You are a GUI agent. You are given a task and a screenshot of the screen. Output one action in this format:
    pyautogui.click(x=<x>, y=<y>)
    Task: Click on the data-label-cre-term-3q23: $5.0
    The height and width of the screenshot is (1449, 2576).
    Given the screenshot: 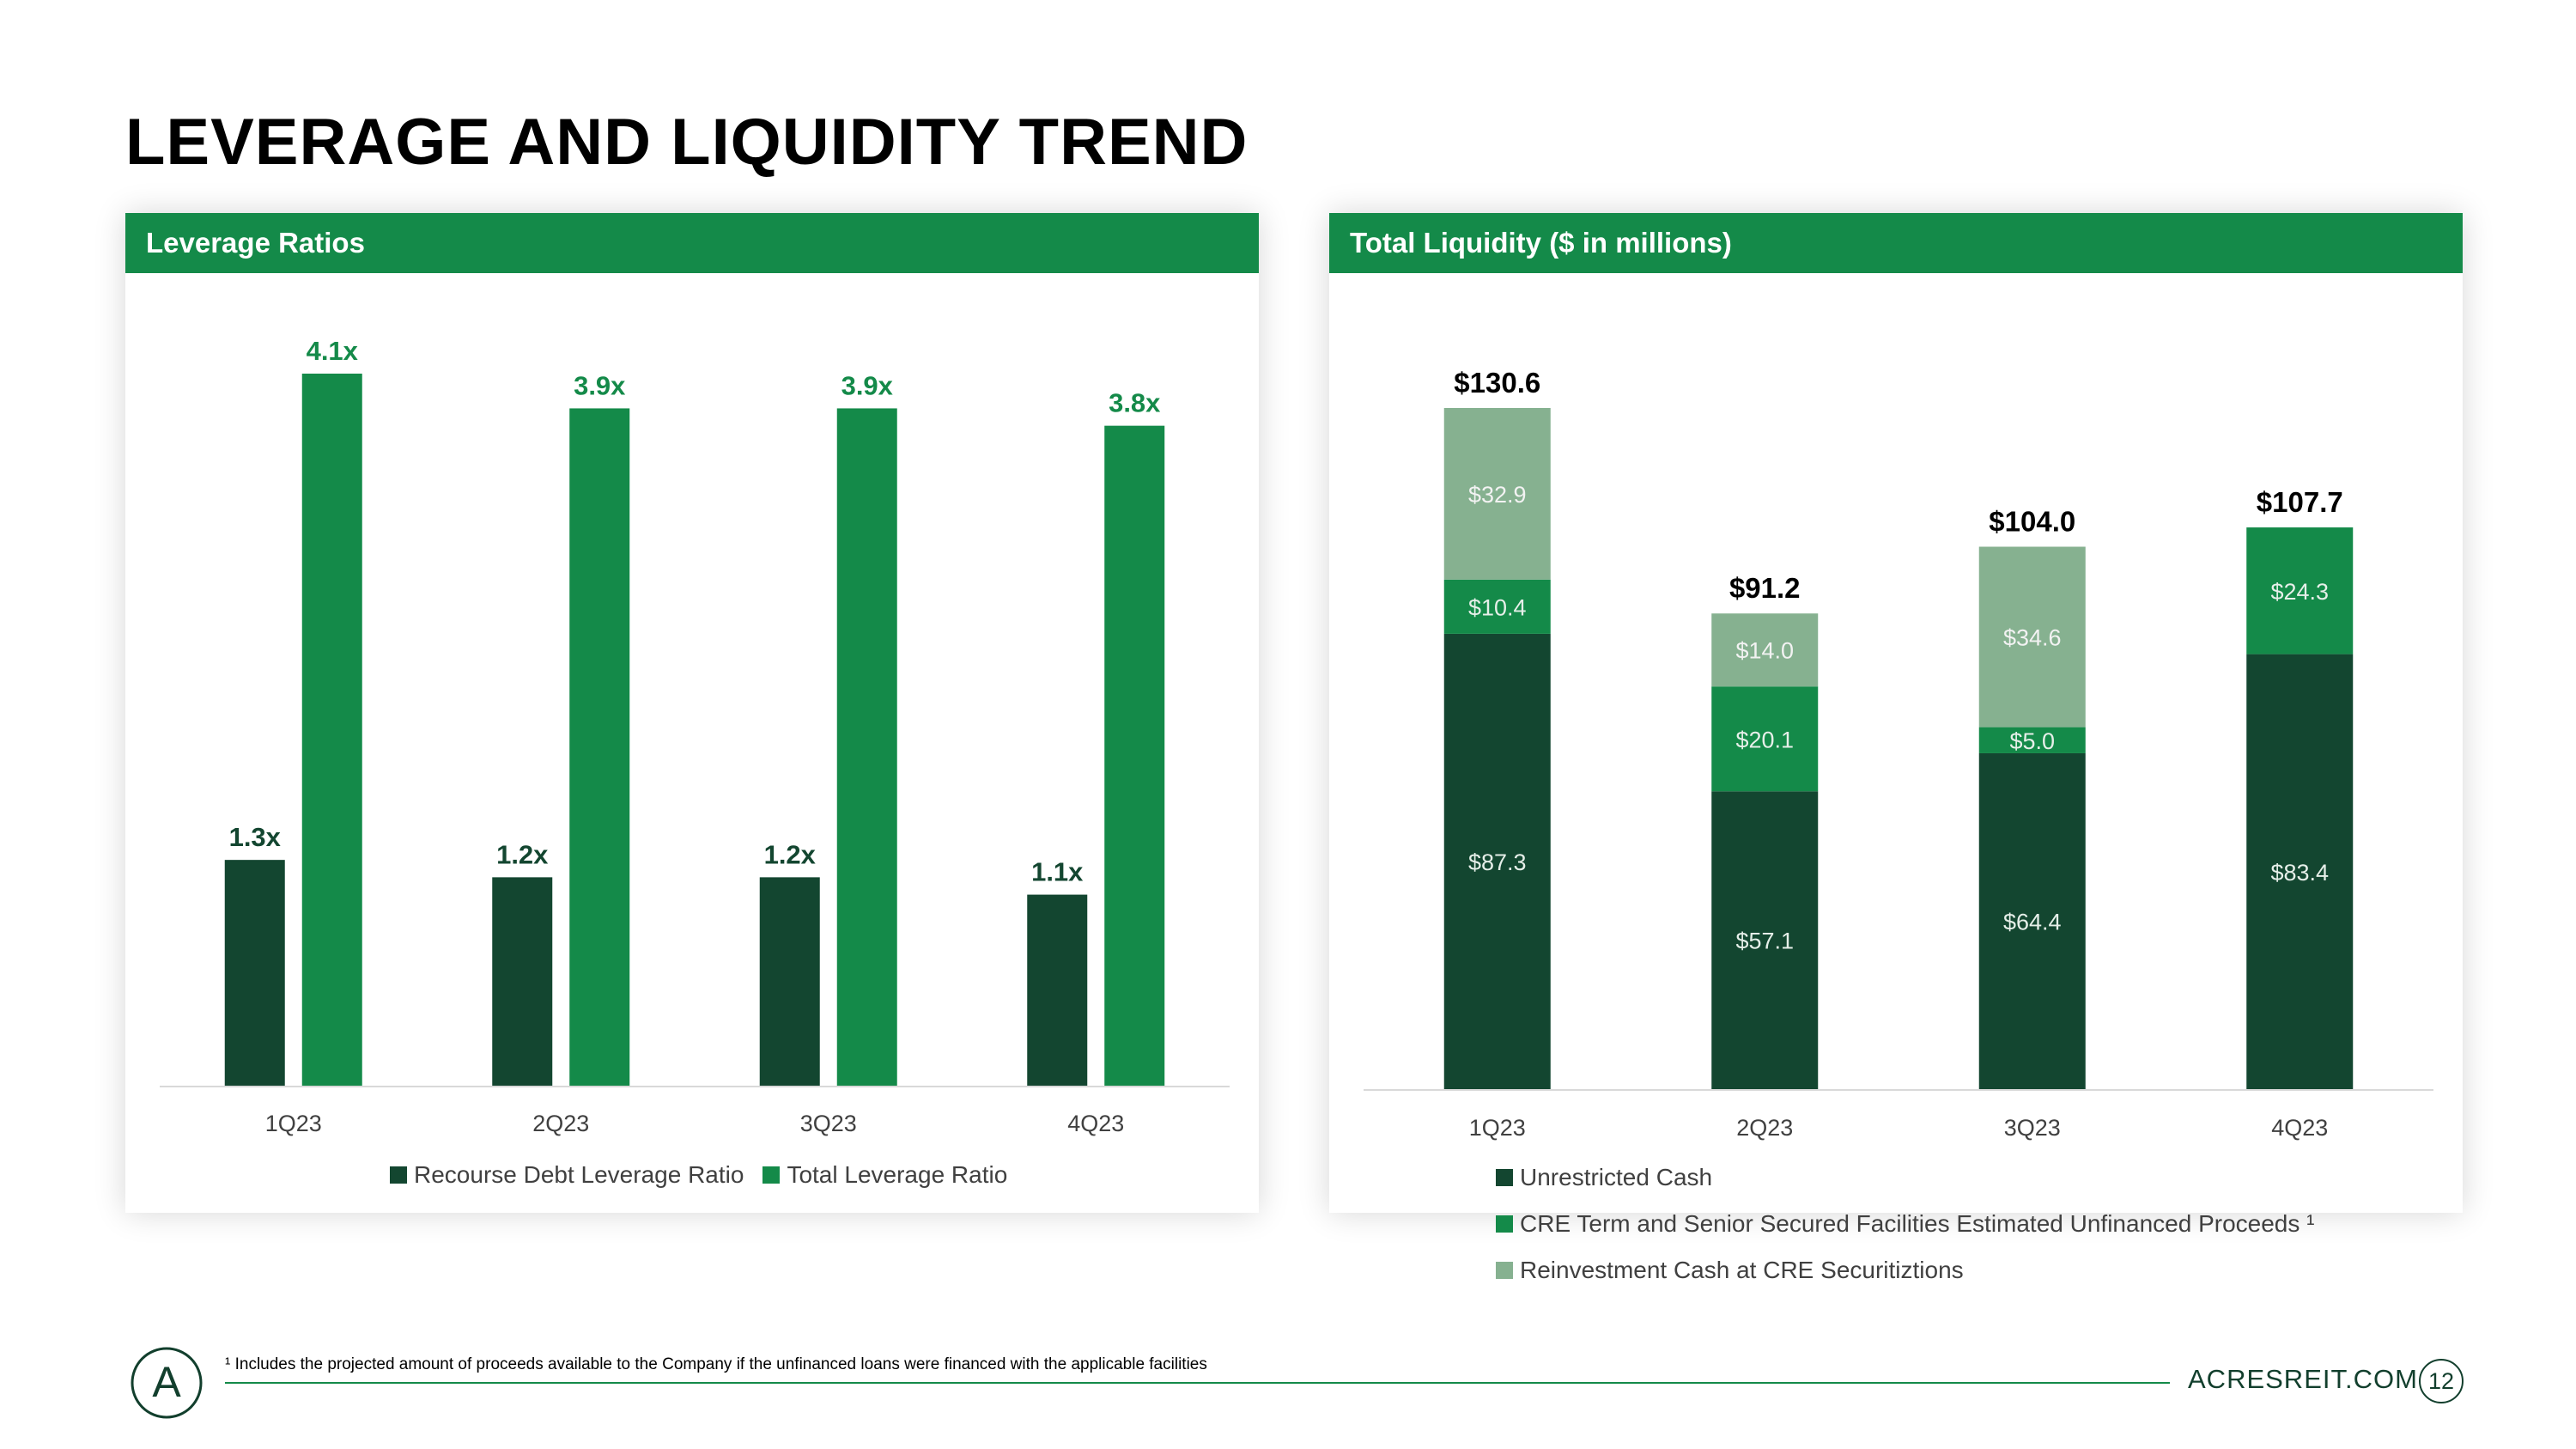 What is the action you would take?
    pyautogui.click(x=2032, y=741)
    